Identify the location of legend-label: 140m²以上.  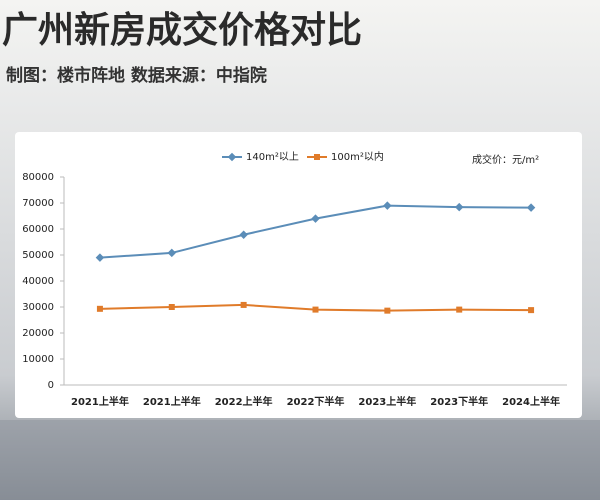
(272, 157).